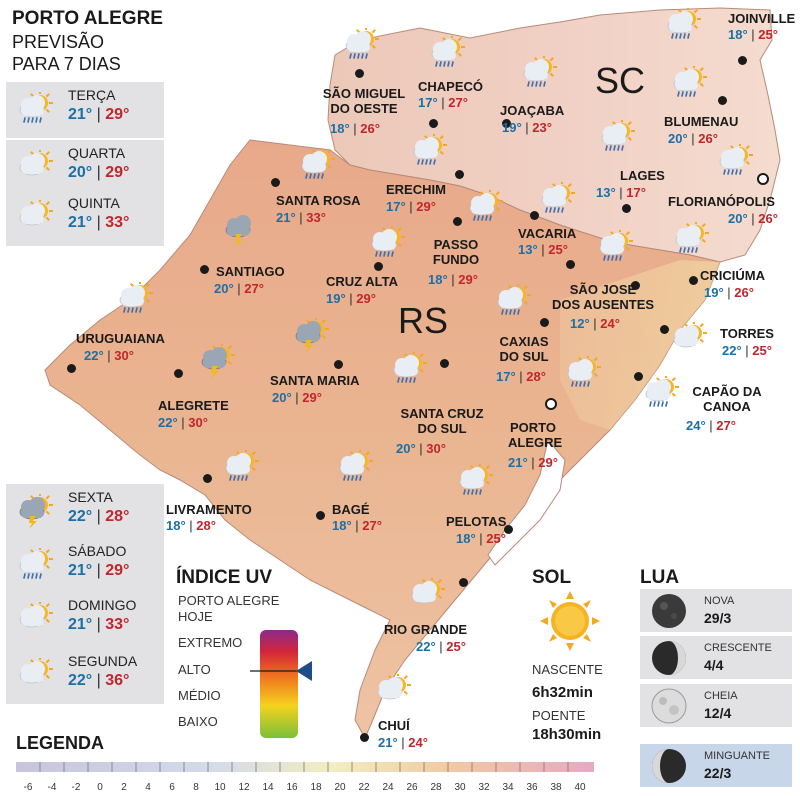 This screenshot has width=800, height=796. I want to click on city-label-uruguaiana: URUGUAIANA, so click(120, 338).